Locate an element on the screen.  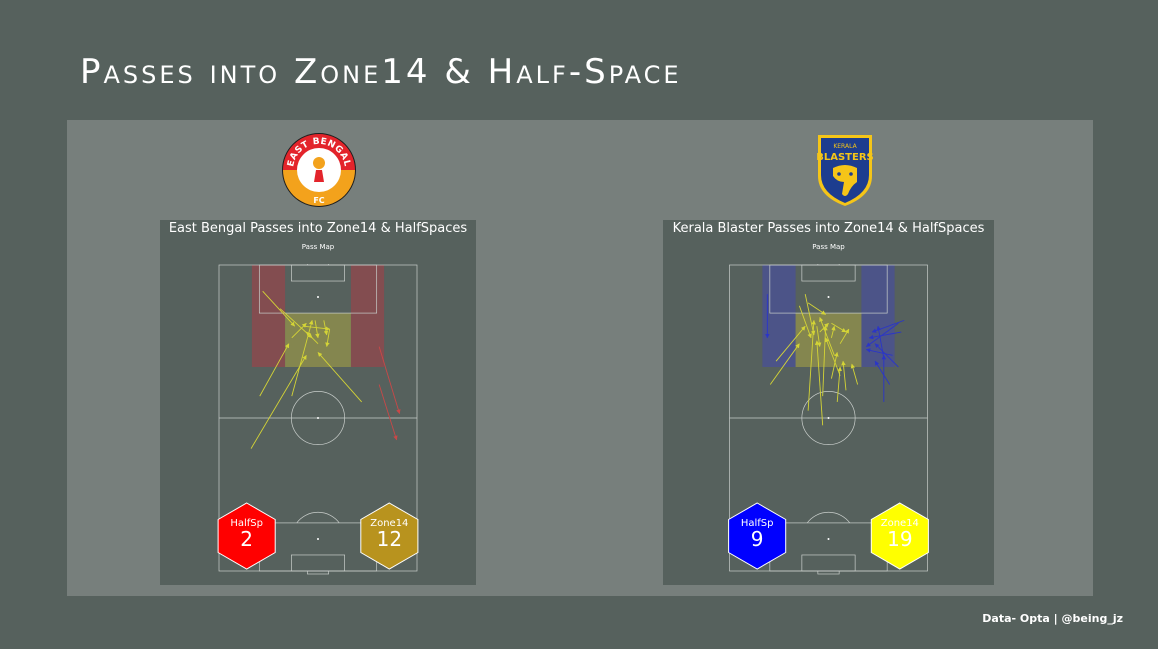
halfspace-counter-count: 9 is located at coordinates (757, 539).